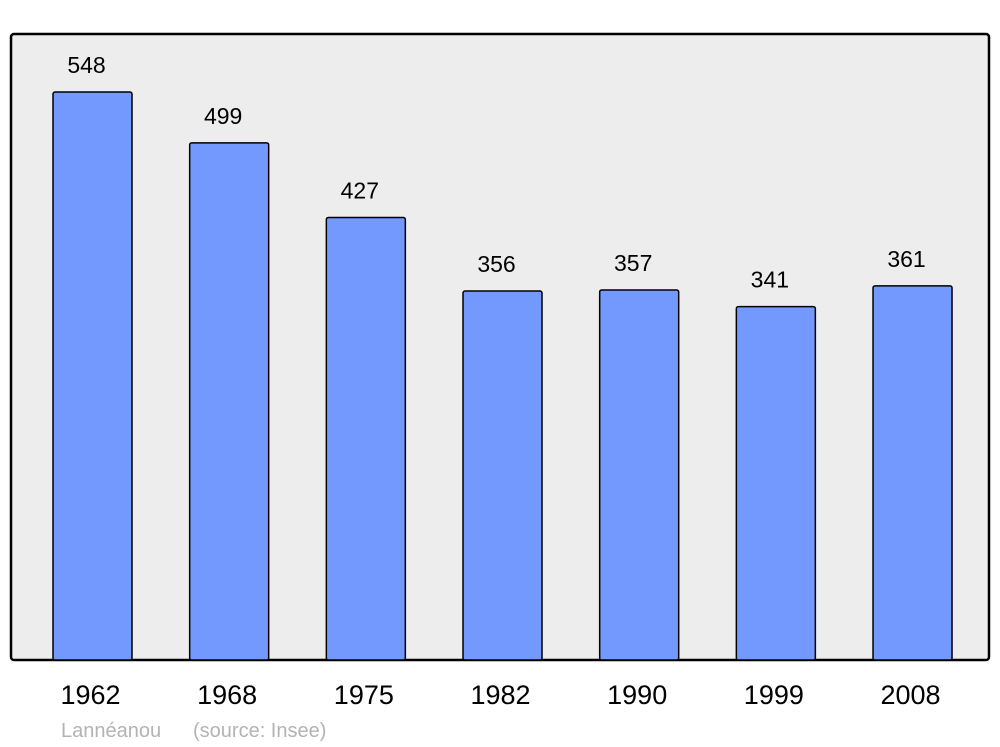 This screenshot has height=747, width=1000. I want to click on data-label-1975: 427, so click(360, 190).